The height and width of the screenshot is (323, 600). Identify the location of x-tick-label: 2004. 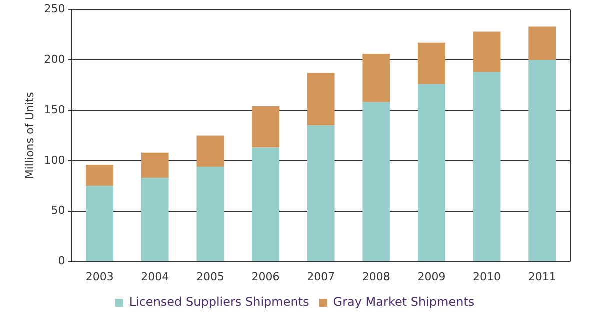
(155, 277).